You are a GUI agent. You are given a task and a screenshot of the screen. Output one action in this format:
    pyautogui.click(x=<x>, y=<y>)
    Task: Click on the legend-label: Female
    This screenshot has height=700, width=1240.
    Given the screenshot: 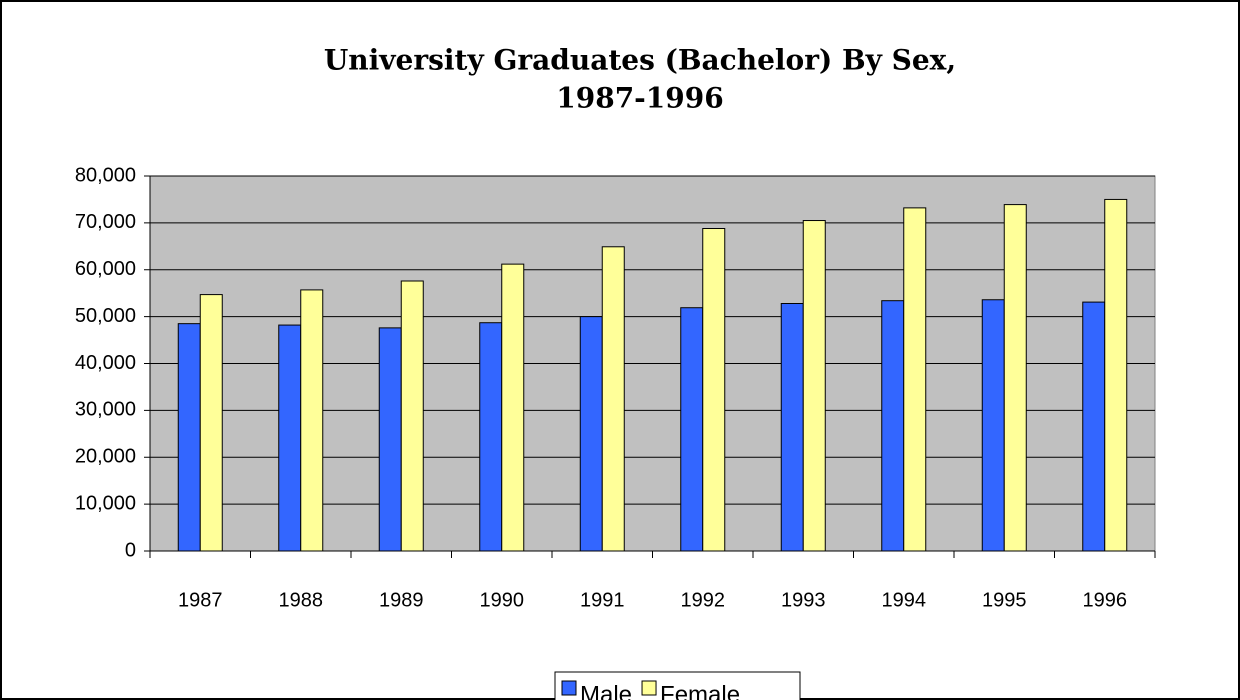 What is the action you would take?
    pyautogui.click(x=700, y=690)
    